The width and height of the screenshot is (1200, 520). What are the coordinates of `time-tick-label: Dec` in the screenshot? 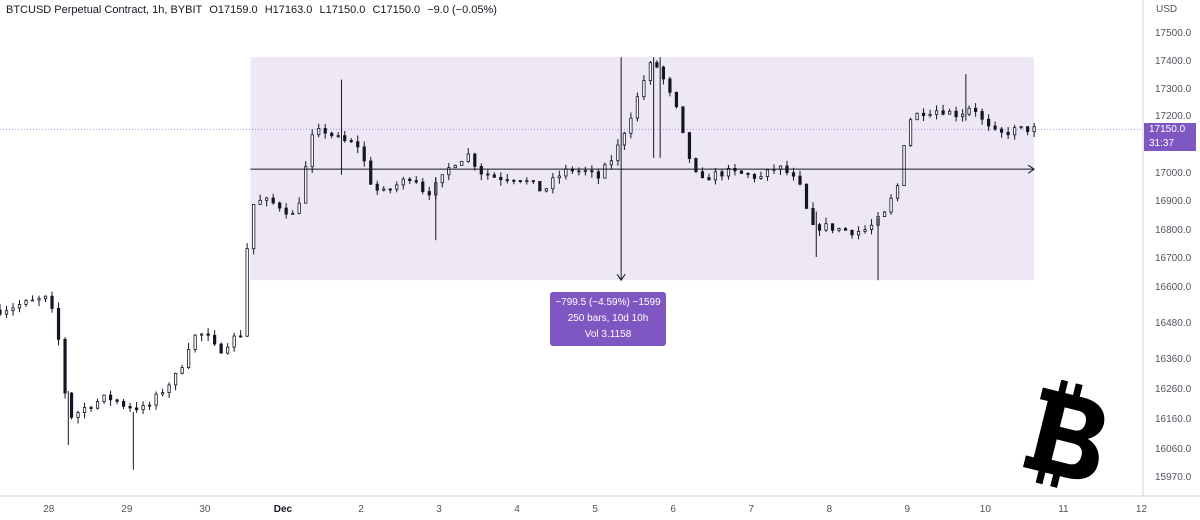 It's located at (283, 509).